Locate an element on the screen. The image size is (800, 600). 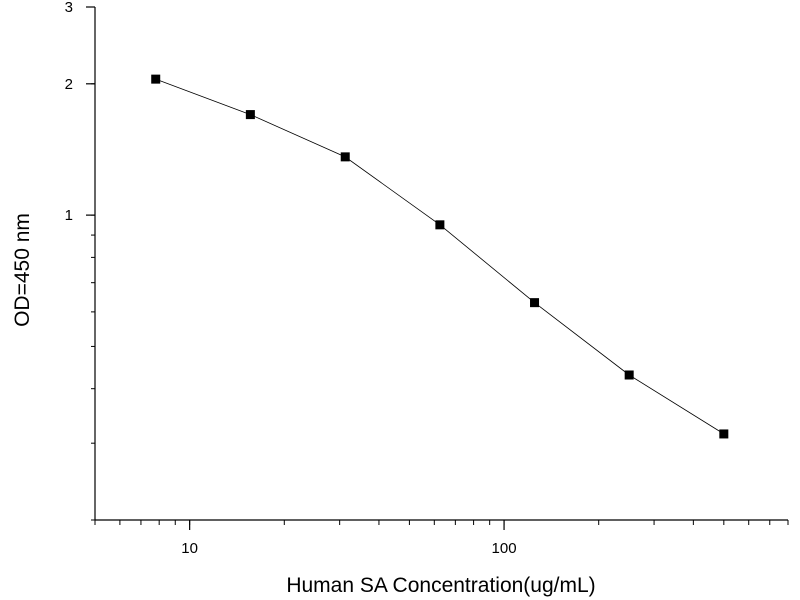
y-axis-title: OD=450 nm is located at coordinates (22, 270).